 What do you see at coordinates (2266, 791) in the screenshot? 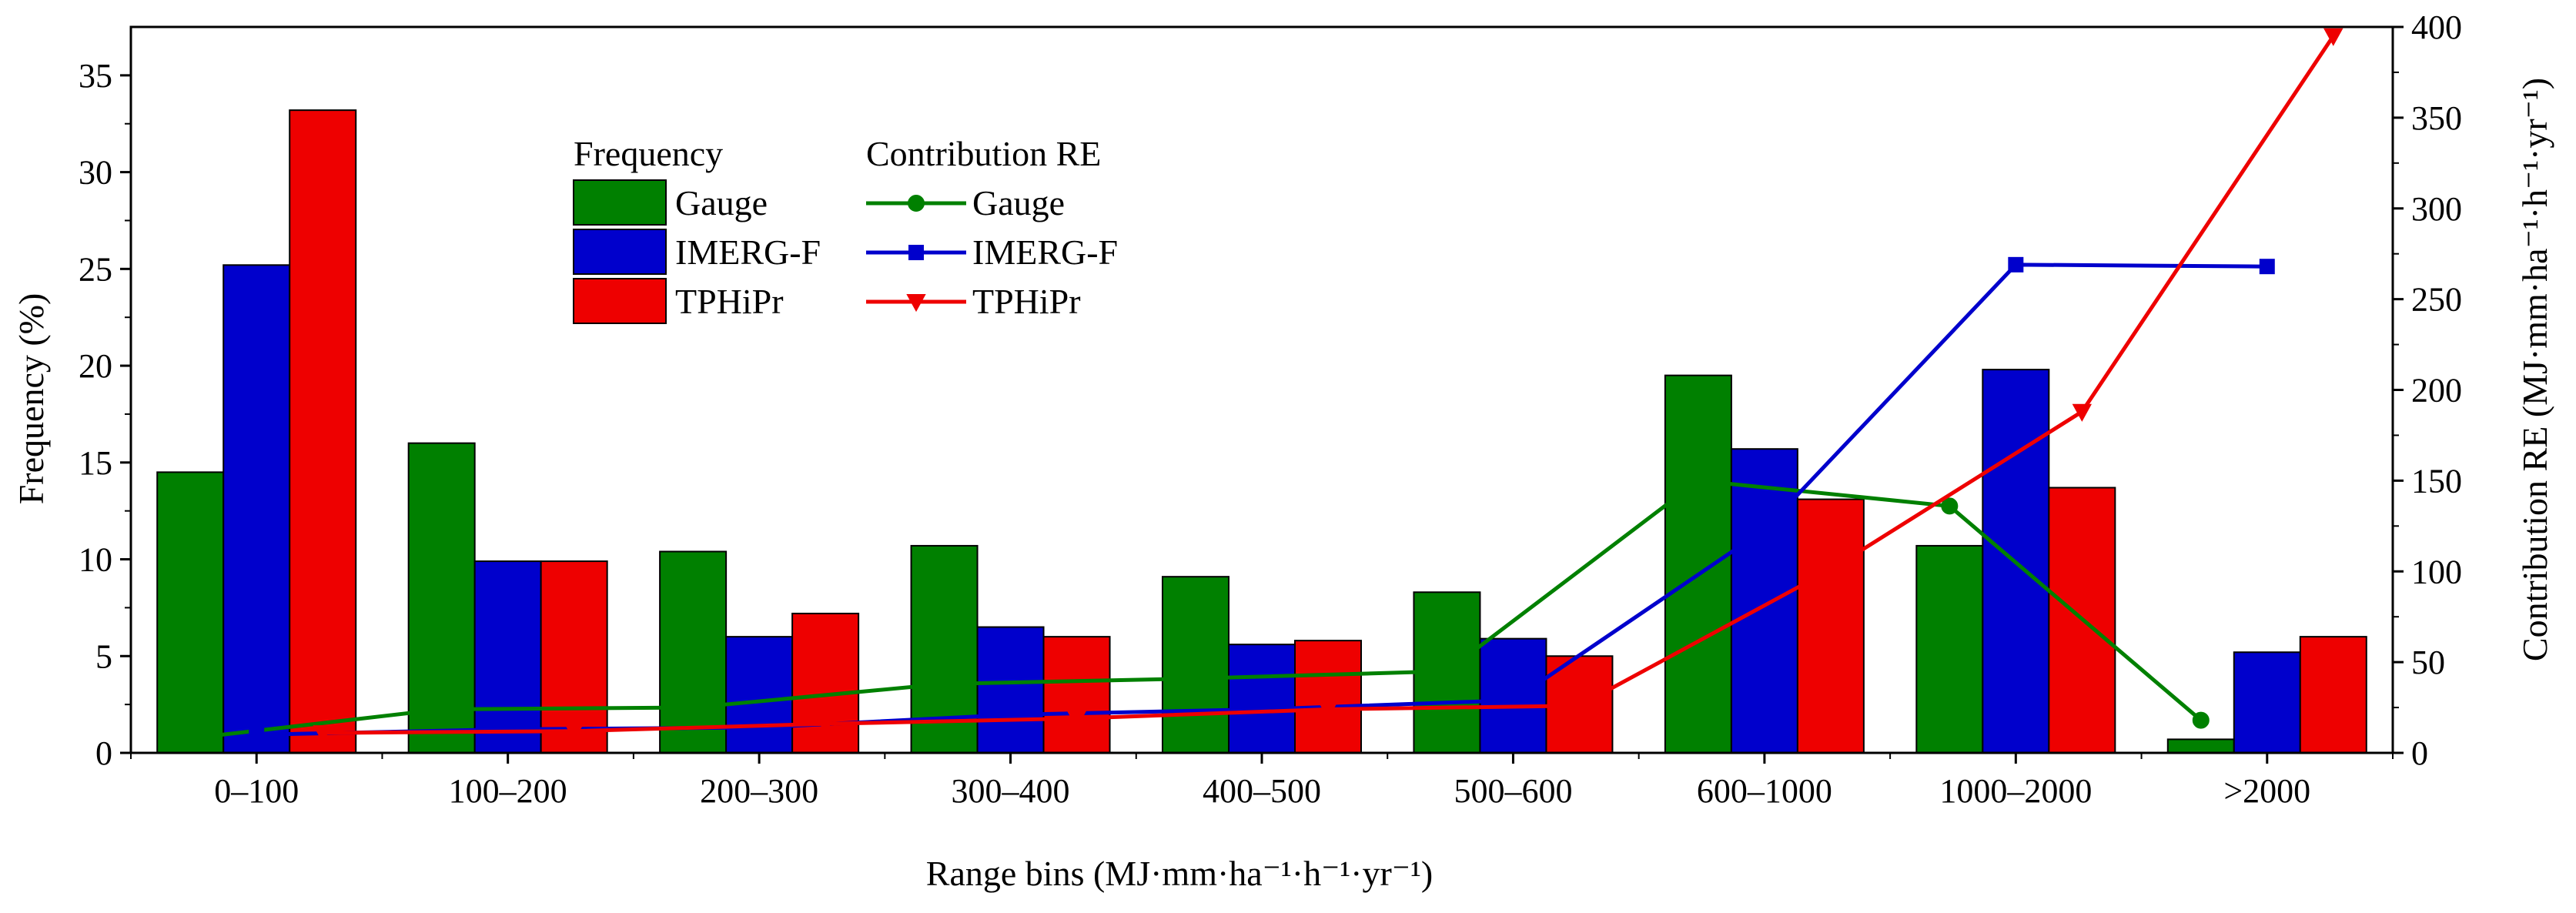
I see `x-tick-label-8: >2000` at bounding box center [2266, 791].